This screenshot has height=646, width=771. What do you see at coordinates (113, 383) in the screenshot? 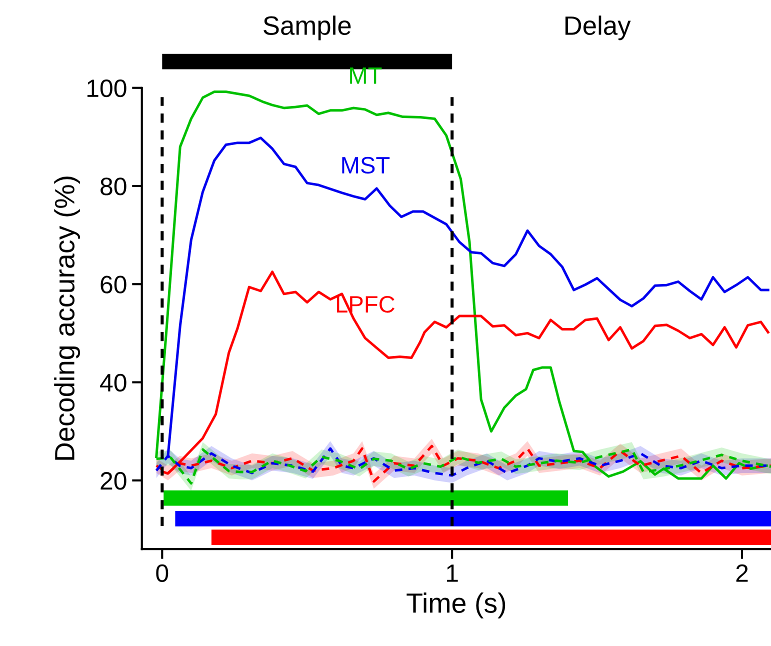
I see `y-tick-label: 40` at bounding box center [113, 383].